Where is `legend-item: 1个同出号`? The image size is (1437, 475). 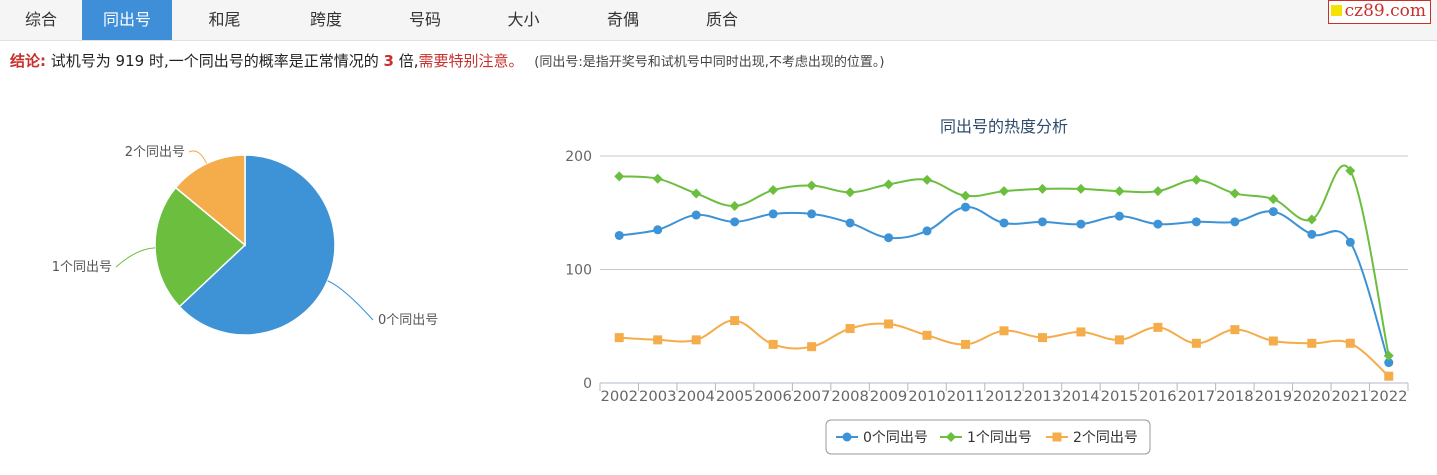 legend-item: 1个同出号 is located at coordinates (999, 438).